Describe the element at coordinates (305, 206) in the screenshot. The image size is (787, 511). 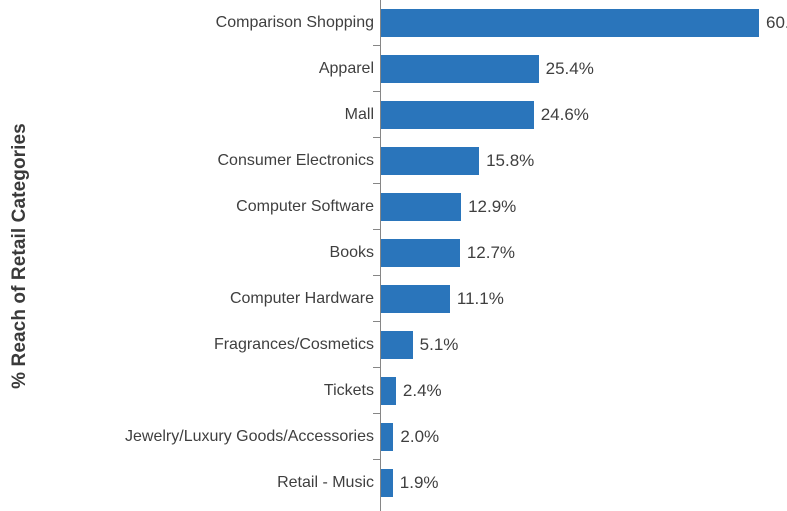
I see `category-label: Computer Software` at that location.